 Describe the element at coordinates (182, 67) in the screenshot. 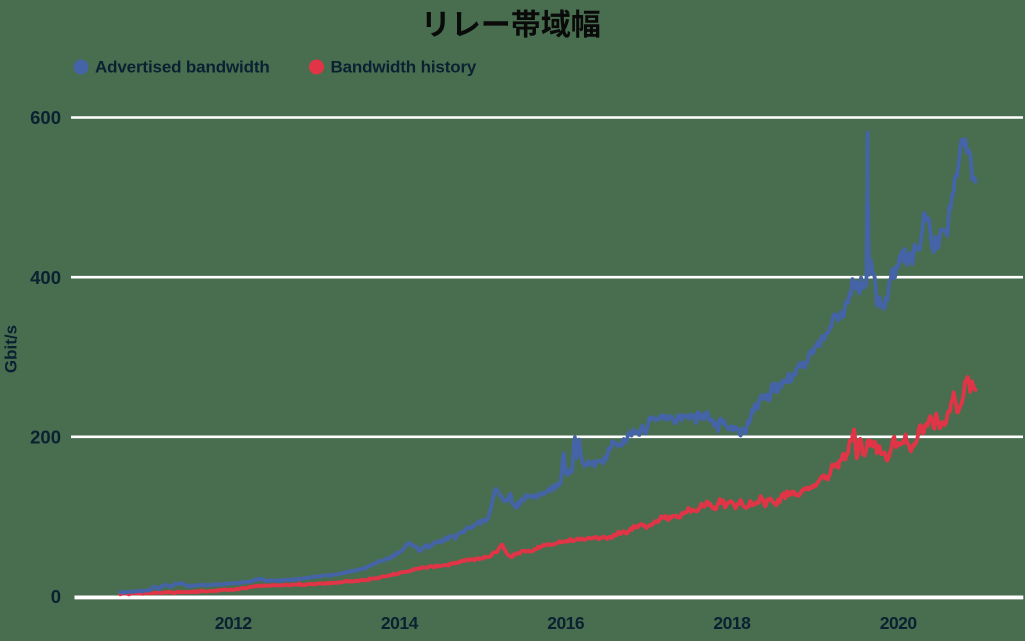

I see `svg-text: Advertised bandwidth` at that location.